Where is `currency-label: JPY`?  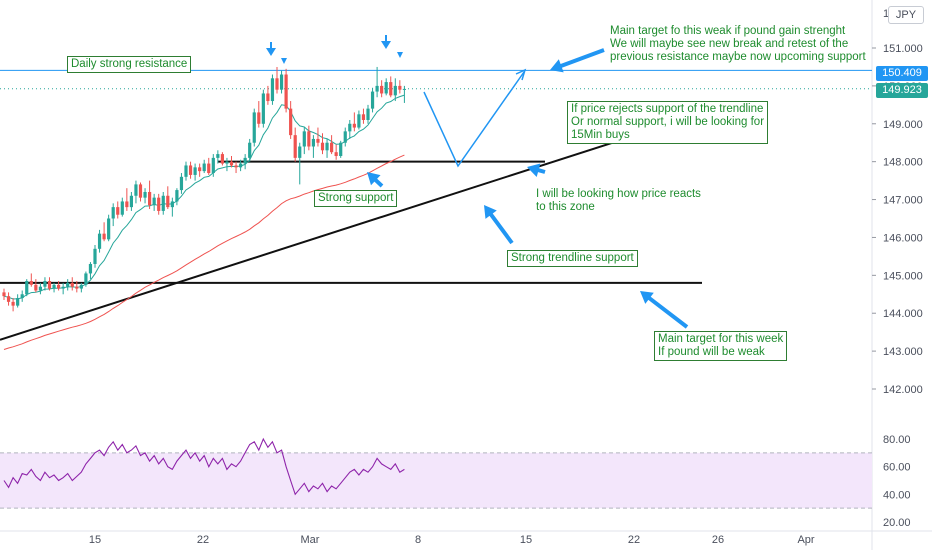 currency-label: JPY is located at coordinates (906, 15).